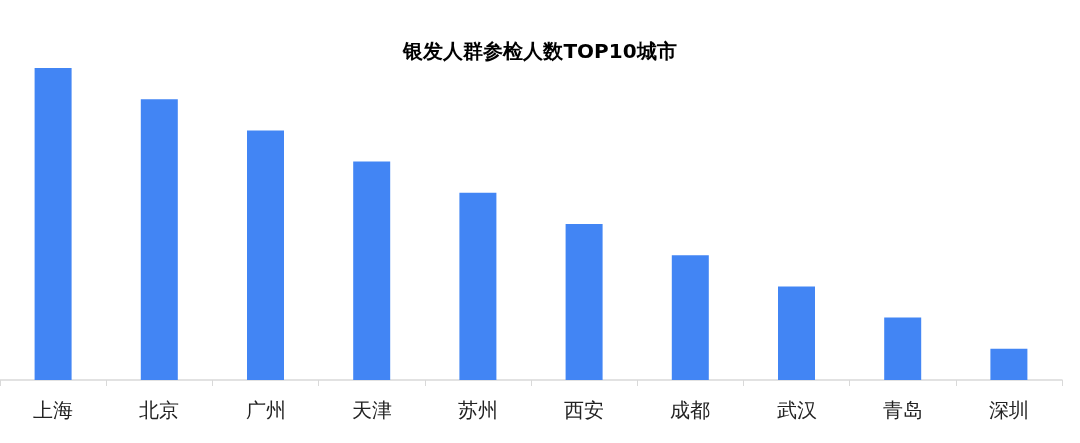 The image size is (1080, 443). I want to click on x-tick-label: 成都, so click(690, 410).